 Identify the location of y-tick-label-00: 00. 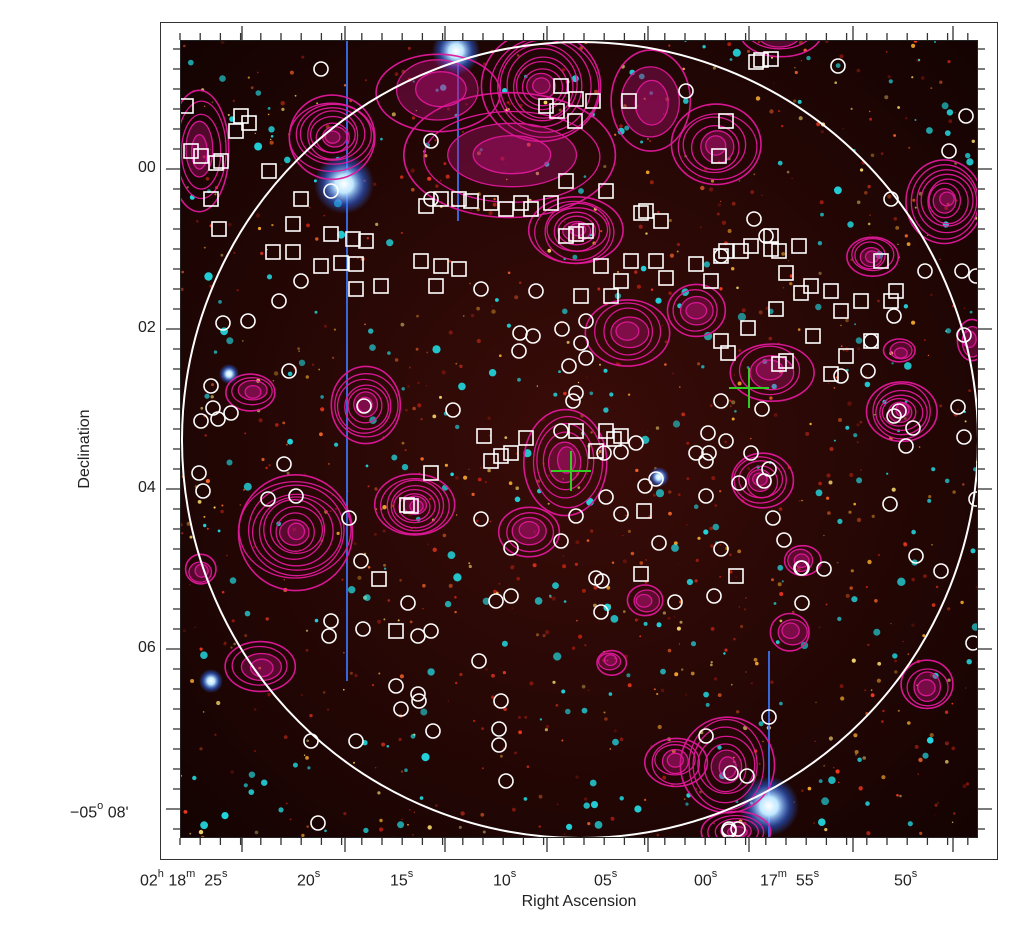
(147, 167).